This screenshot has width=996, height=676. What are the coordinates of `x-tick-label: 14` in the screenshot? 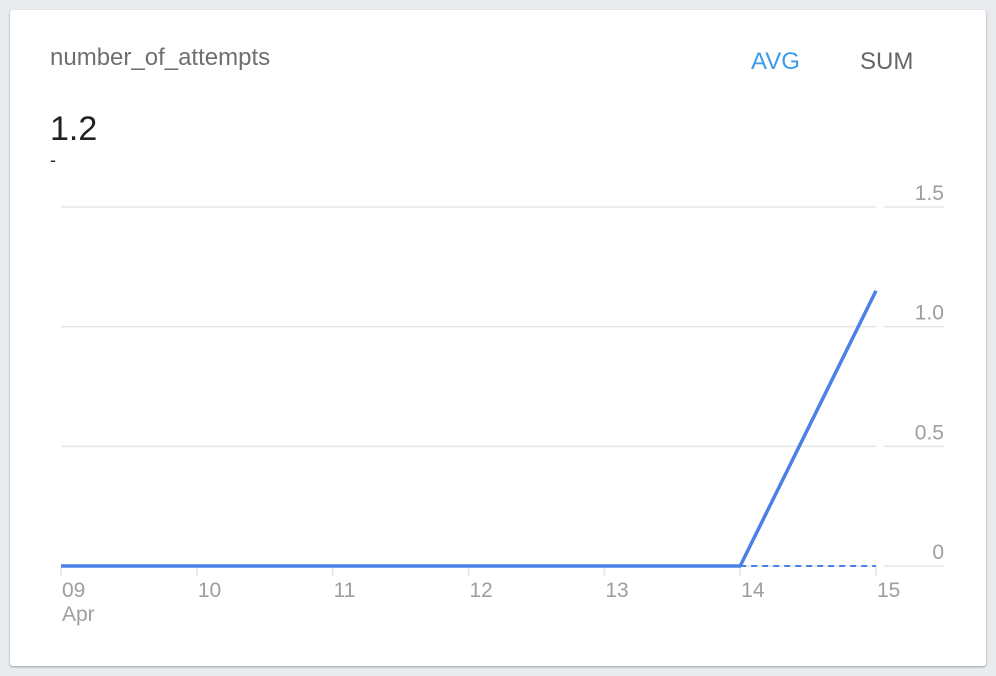 It's located at (753, 590).